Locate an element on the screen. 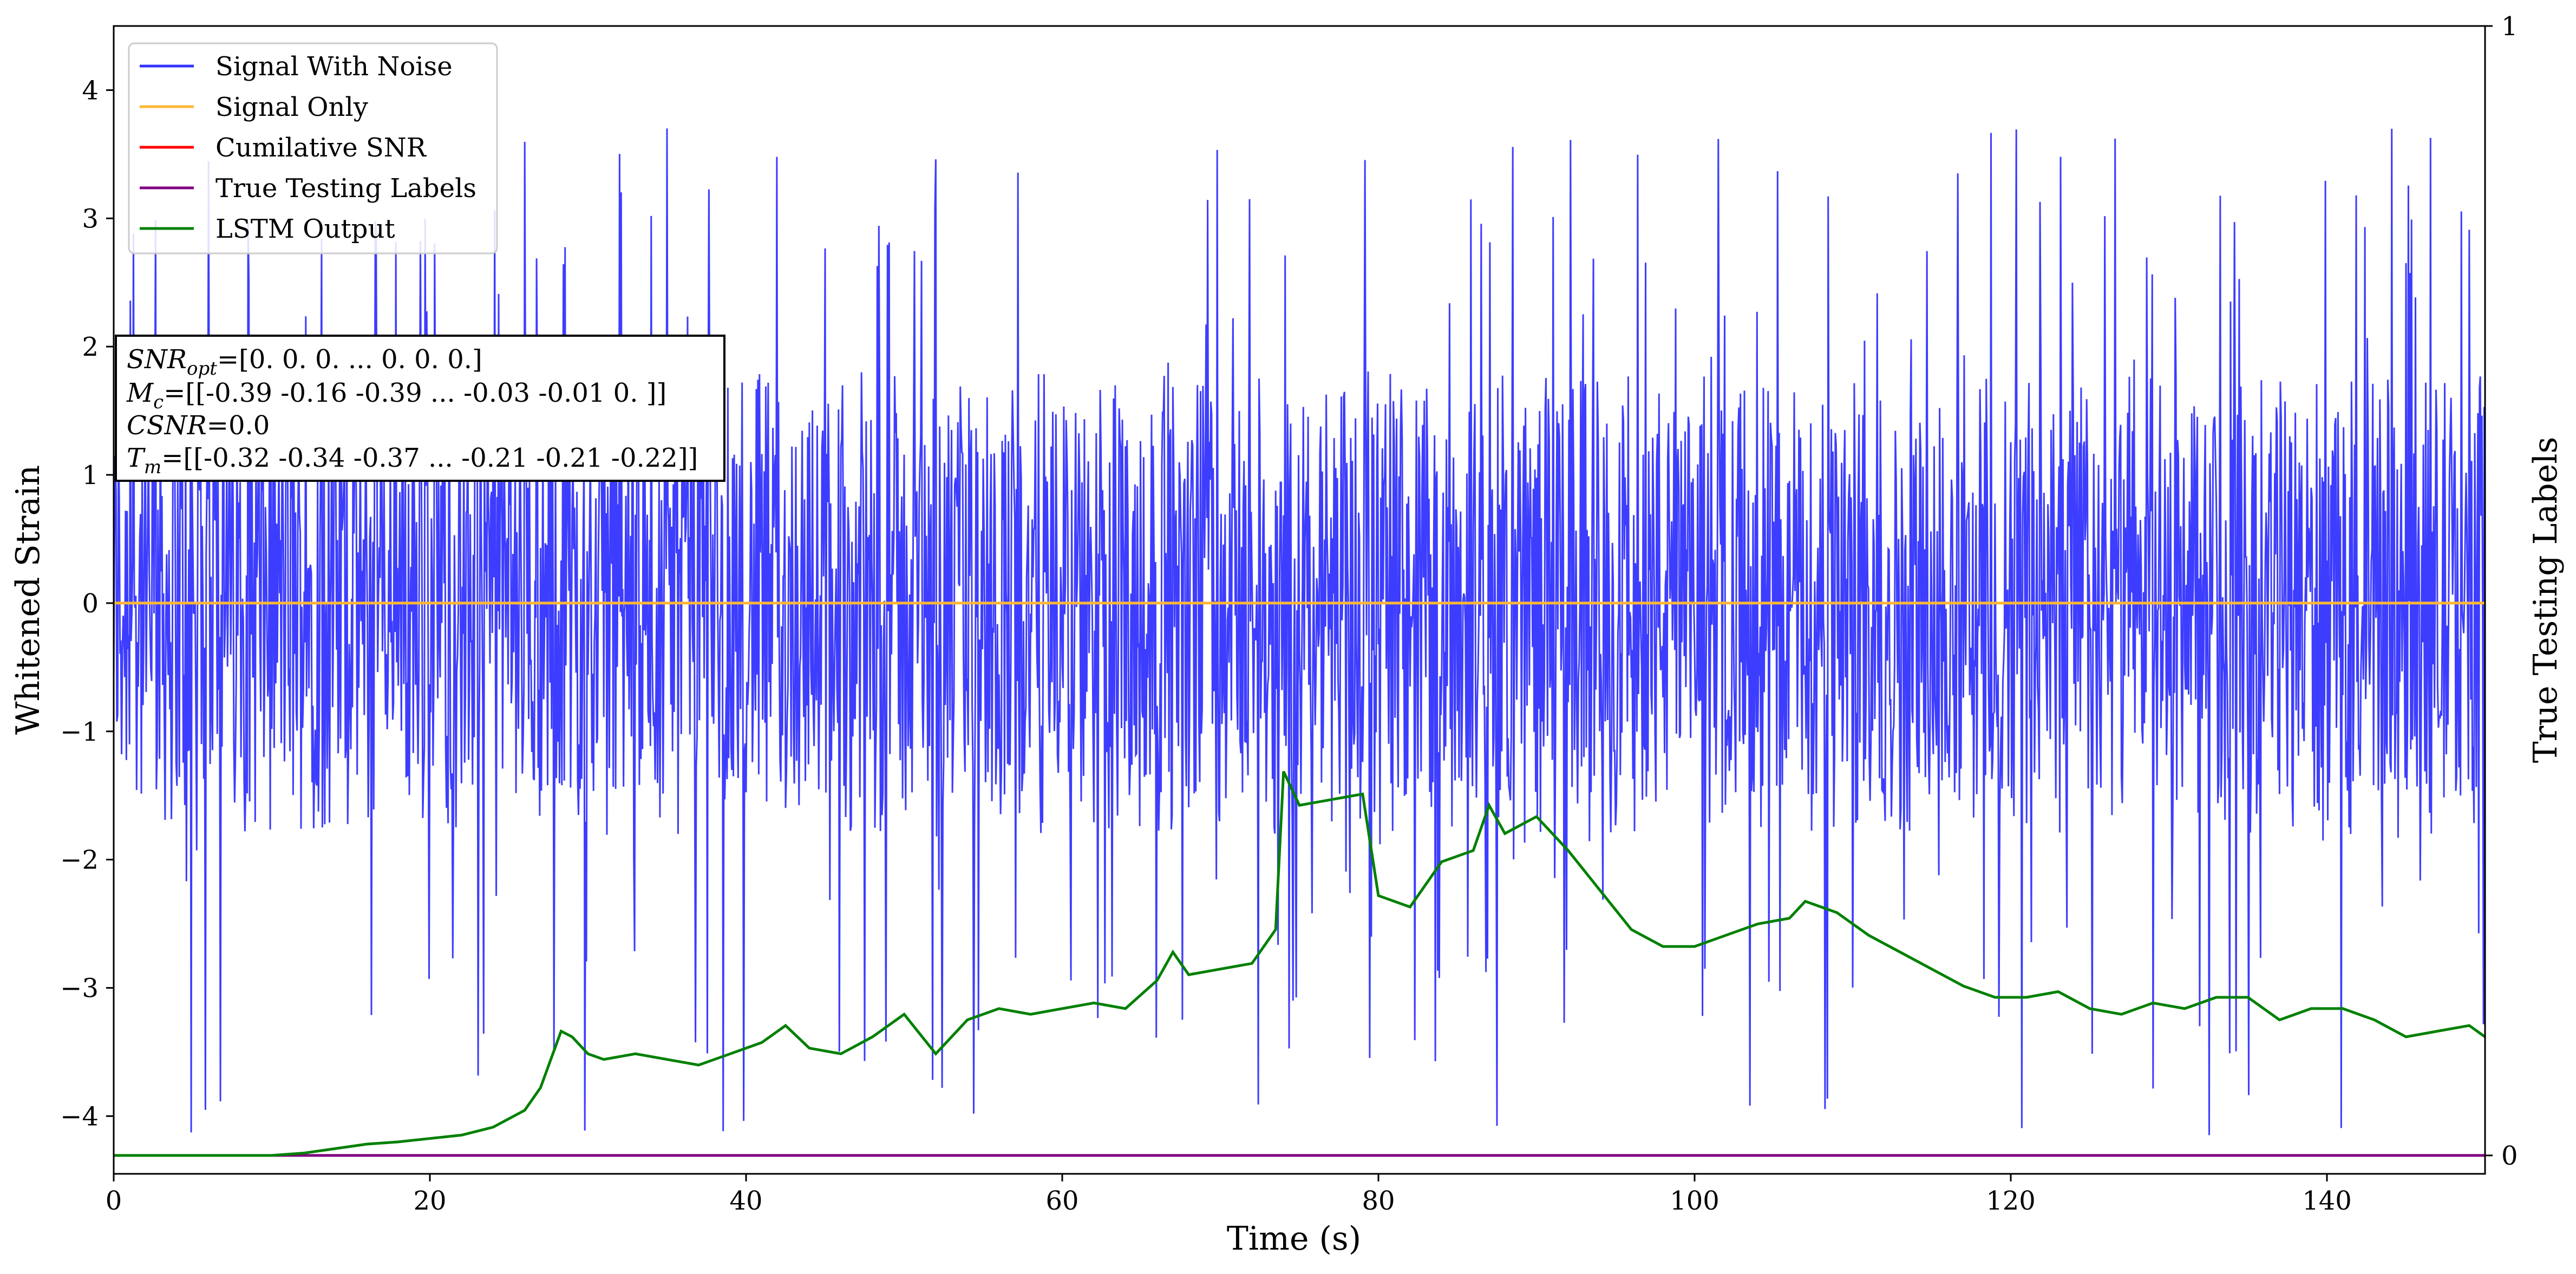 The image size is (2576, 1274). annotation-snr-subscript: opt is located at coordinates (202, 369).